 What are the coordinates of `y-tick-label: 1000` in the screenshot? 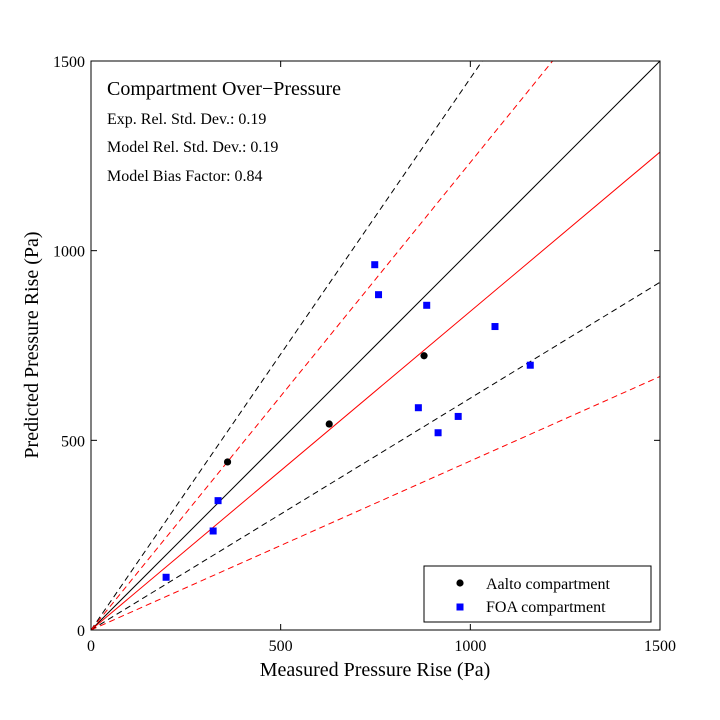 It's located at (69, 252).